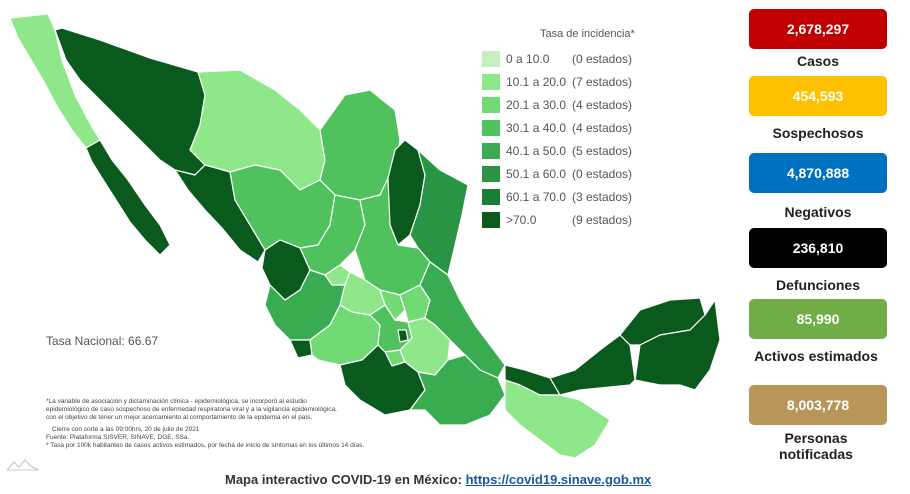 The image size is (910, 494). What do you see at coordinates (818, 405) in the screenshot?
I see `notified-value-box: 8,003,778` at bounding box center [818, 405].